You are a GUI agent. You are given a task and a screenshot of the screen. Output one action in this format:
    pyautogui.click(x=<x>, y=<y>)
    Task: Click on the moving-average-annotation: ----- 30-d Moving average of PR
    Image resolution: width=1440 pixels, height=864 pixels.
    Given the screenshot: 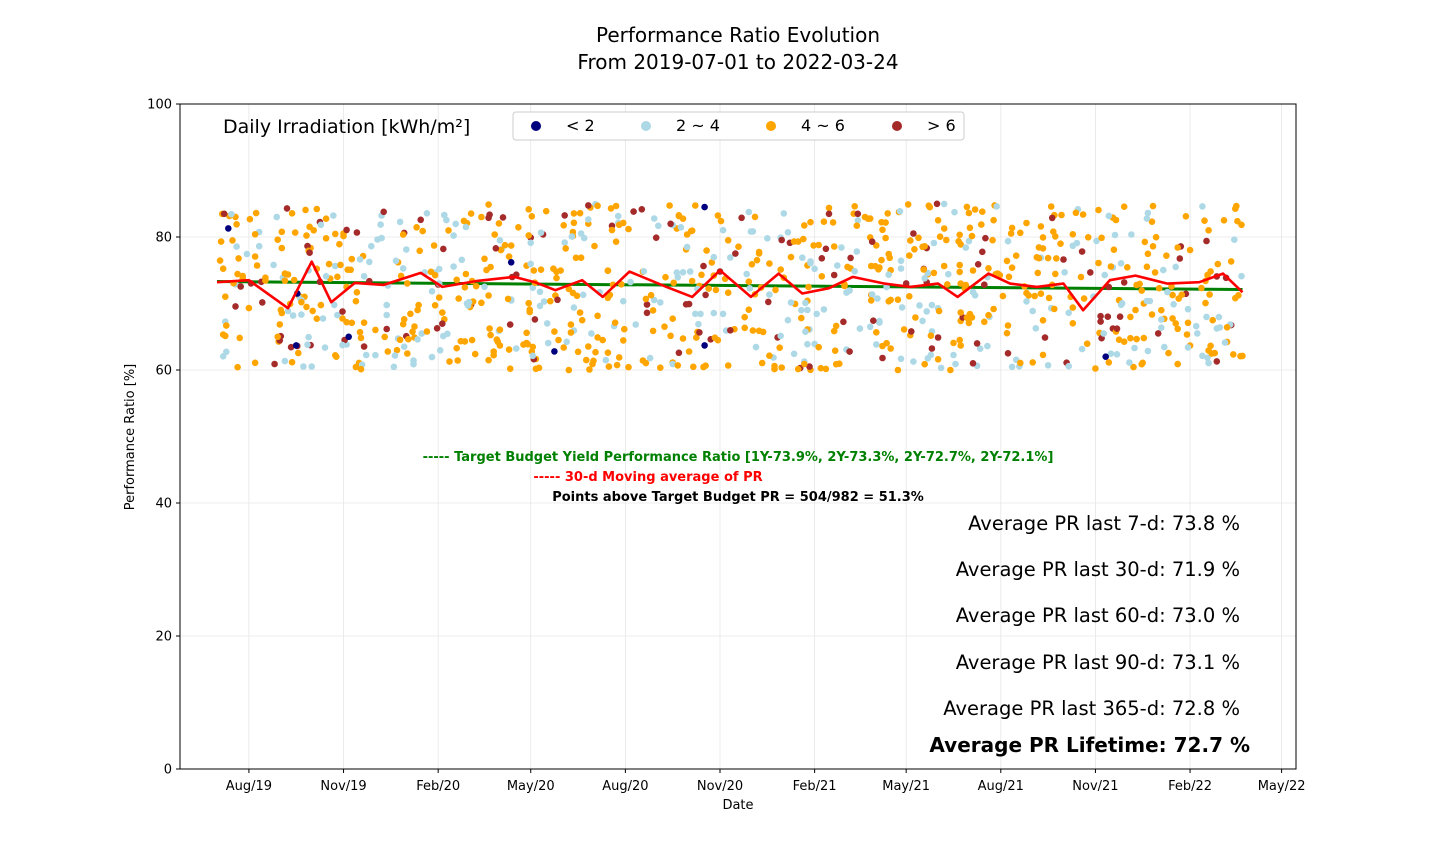 What is the action you would take?
    pyautogui.click(x=647, y=477)
    